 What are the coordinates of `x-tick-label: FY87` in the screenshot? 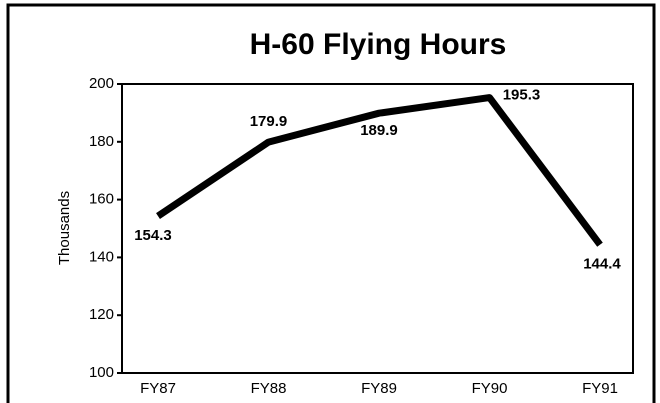 It's located at (158, 388).